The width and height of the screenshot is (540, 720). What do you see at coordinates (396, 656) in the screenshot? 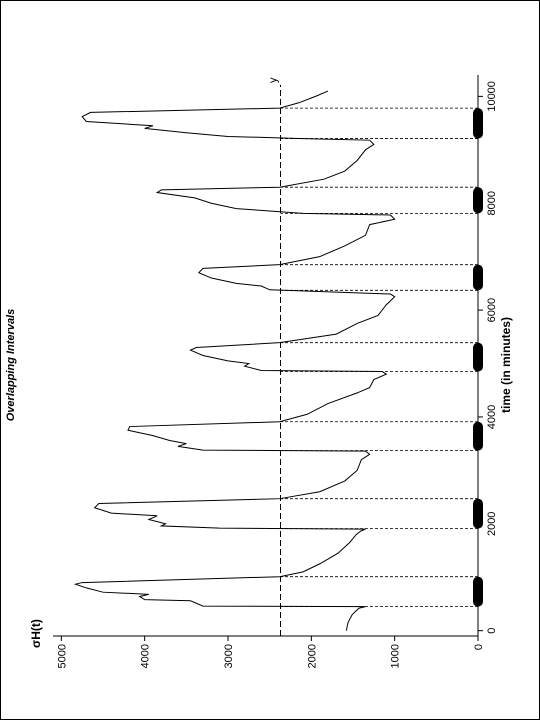
I see `y-tick-label: 1000` at bounding box center [396, 656].